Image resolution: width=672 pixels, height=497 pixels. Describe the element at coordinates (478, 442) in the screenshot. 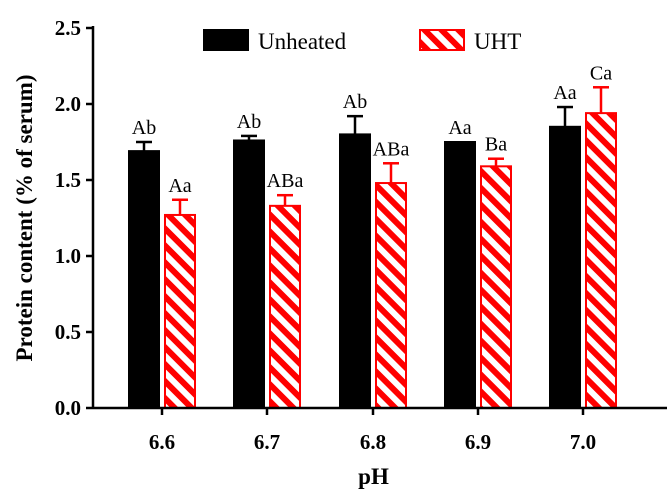

I see `x-tick-label: 6.9` at that location.